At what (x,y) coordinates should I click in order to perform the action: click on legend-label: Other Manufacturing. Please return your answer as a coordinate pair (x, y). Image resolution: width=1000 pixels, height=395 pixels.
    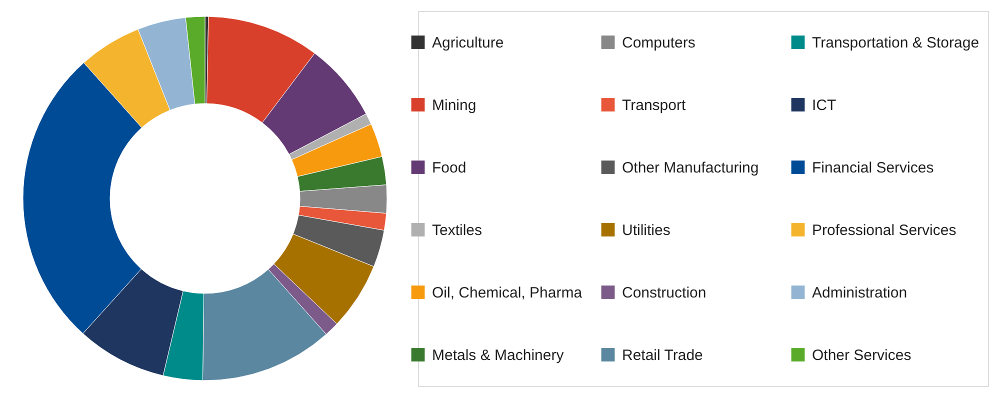
    Looking at the image, I should click on (690, 167).